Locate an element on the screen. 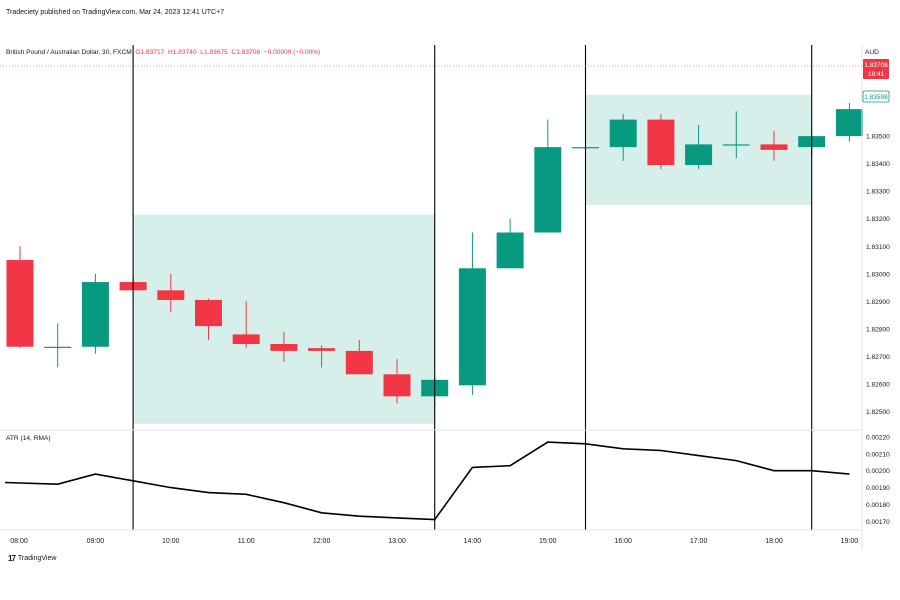 This screenshot has width=900, height=600. price-tick-label: 1.83000 is located at coordinates (878, 274).